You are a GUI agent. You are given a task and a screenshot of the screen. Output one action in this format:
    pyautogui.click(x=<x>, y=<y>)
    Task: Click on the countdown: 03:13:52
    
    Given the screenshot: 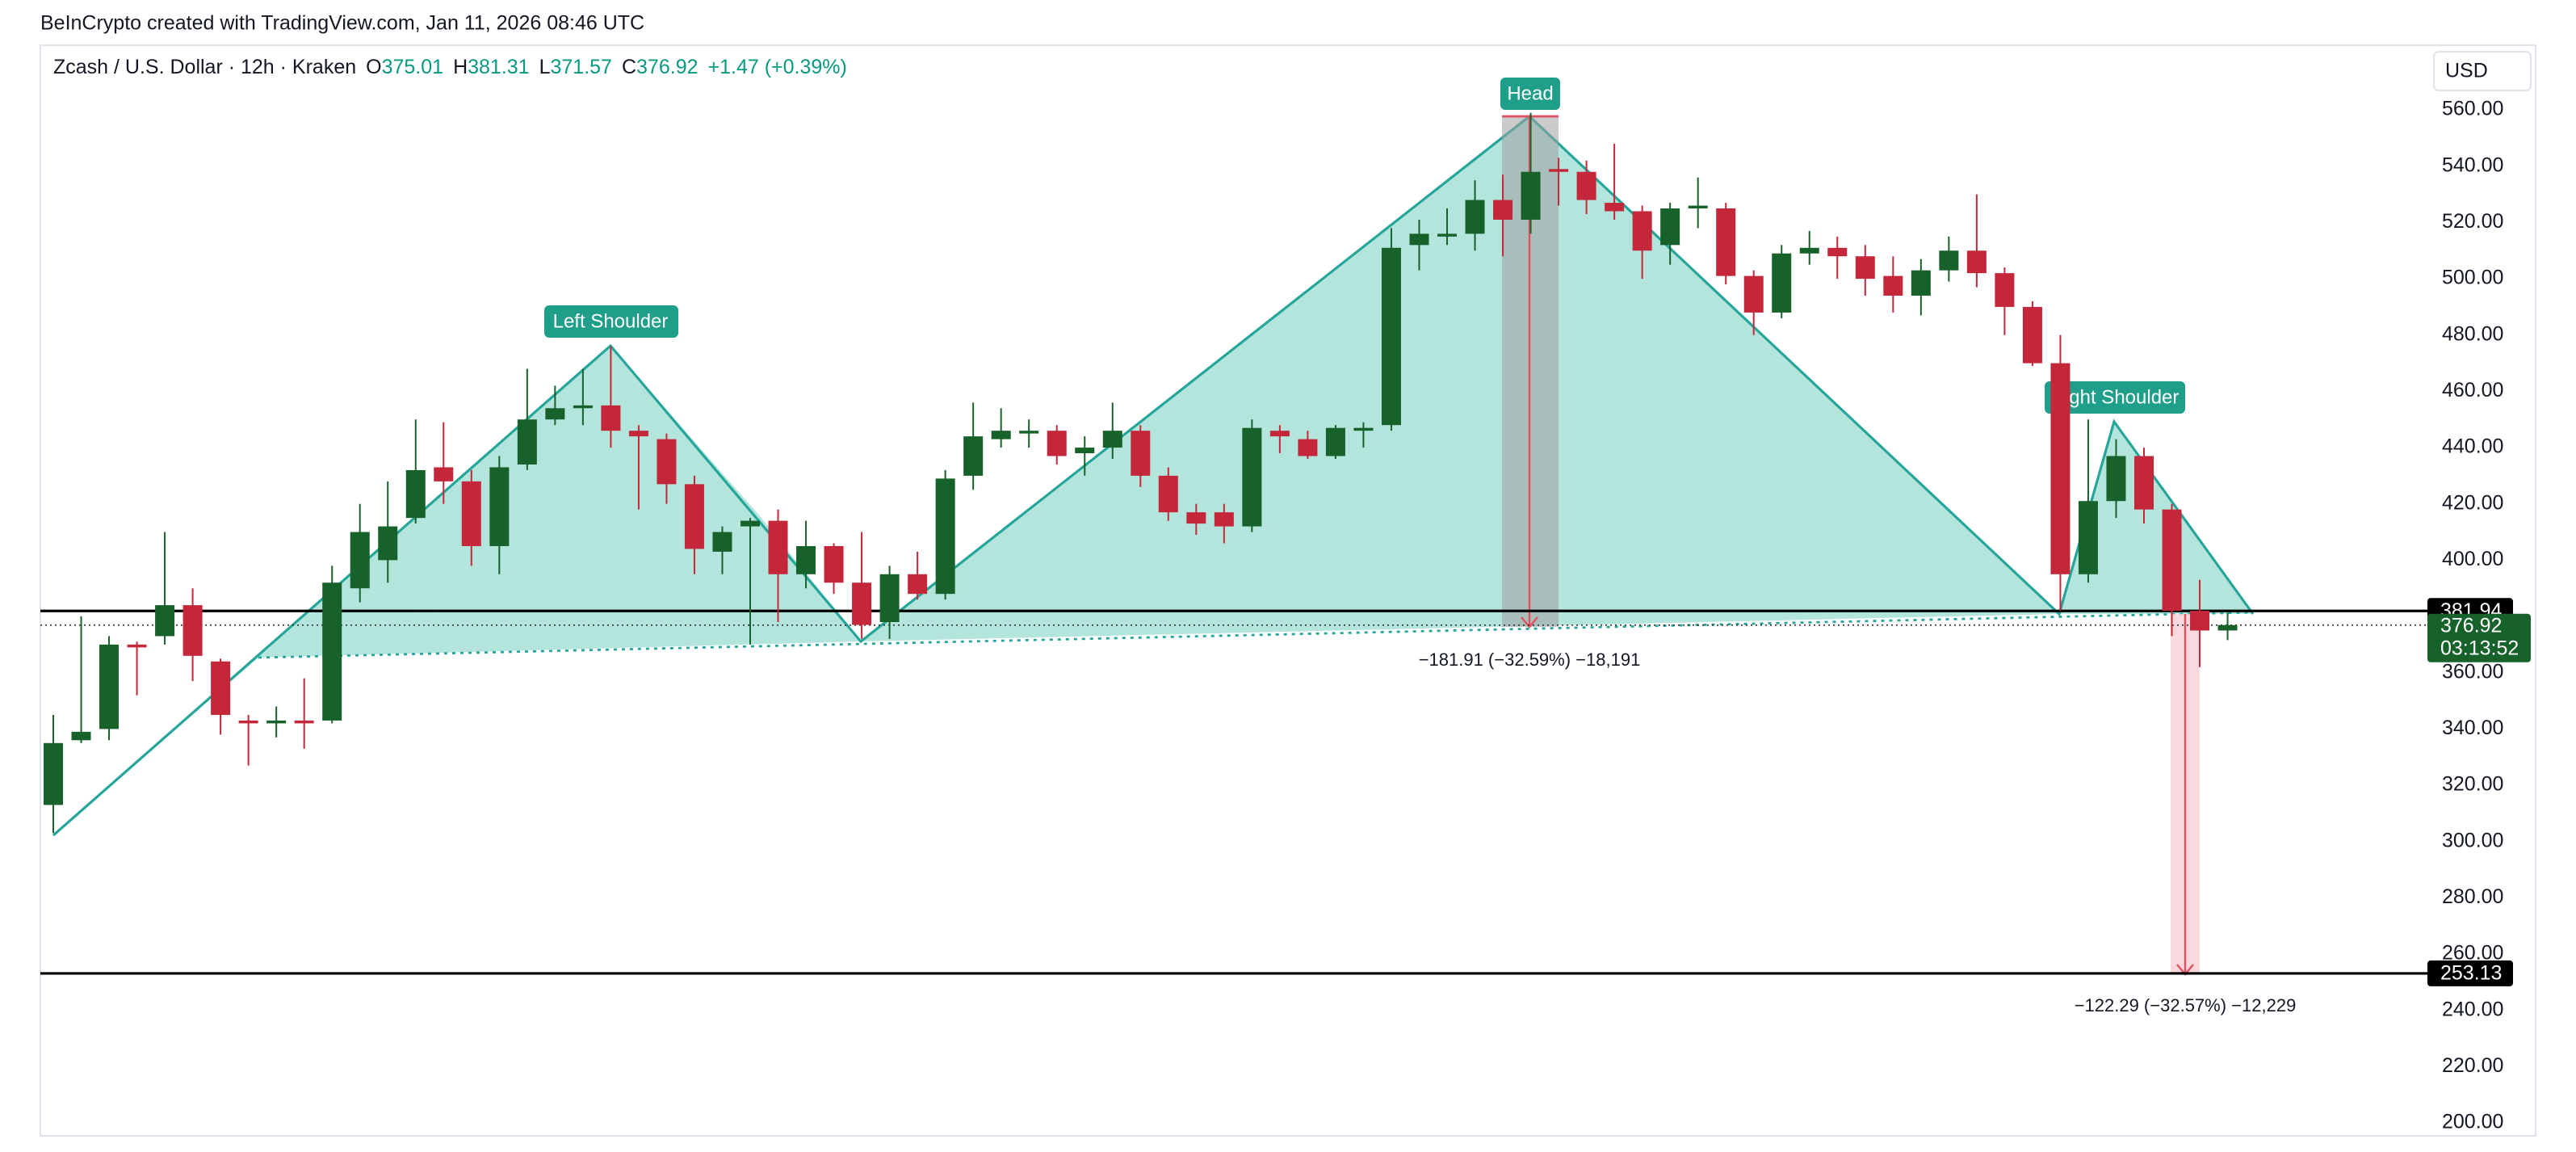 What is the action you would take?
    pyautogui.click(x=2480, y=648)
    